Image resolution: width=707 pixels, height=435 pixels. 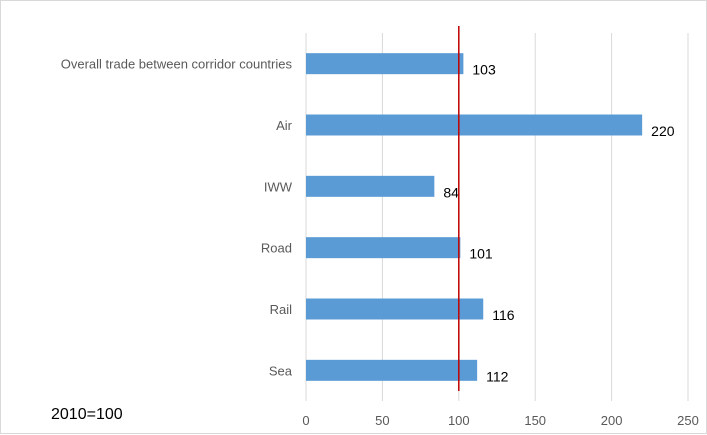 I want to click on data-label: 112, so click(x=497, y=376).